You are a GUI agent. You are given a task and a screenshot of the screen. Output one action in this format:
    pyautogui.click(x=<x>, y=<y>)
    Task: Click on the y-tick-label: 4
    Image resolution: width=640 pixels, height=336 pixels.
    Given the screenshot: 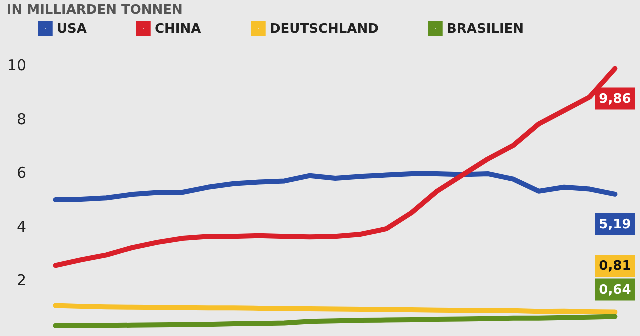 What is the action you would take?
    pyautogui.click(x=21, y=227)
    